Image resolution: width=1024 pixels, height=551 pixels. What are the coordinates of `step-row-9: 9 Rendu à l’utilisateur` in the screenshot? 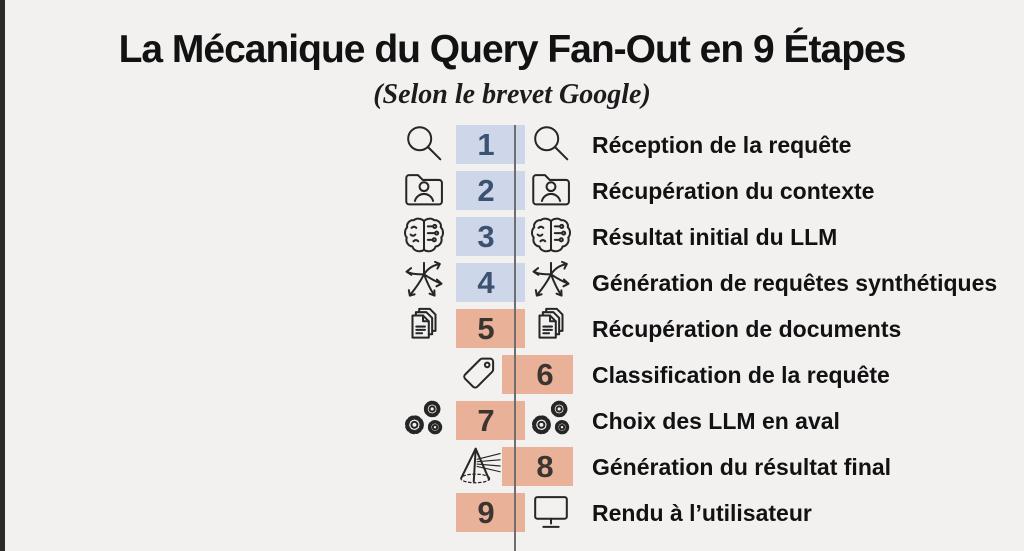 It's located at (512, 512).